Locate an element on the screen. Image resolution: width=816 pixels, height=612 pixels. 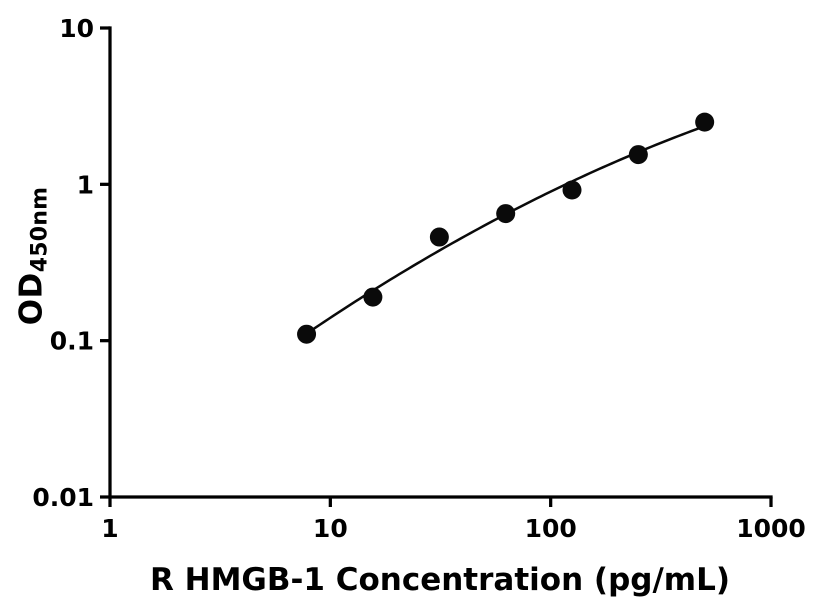
y-axis-title: OD450nm is located at coordinates (33, 256).